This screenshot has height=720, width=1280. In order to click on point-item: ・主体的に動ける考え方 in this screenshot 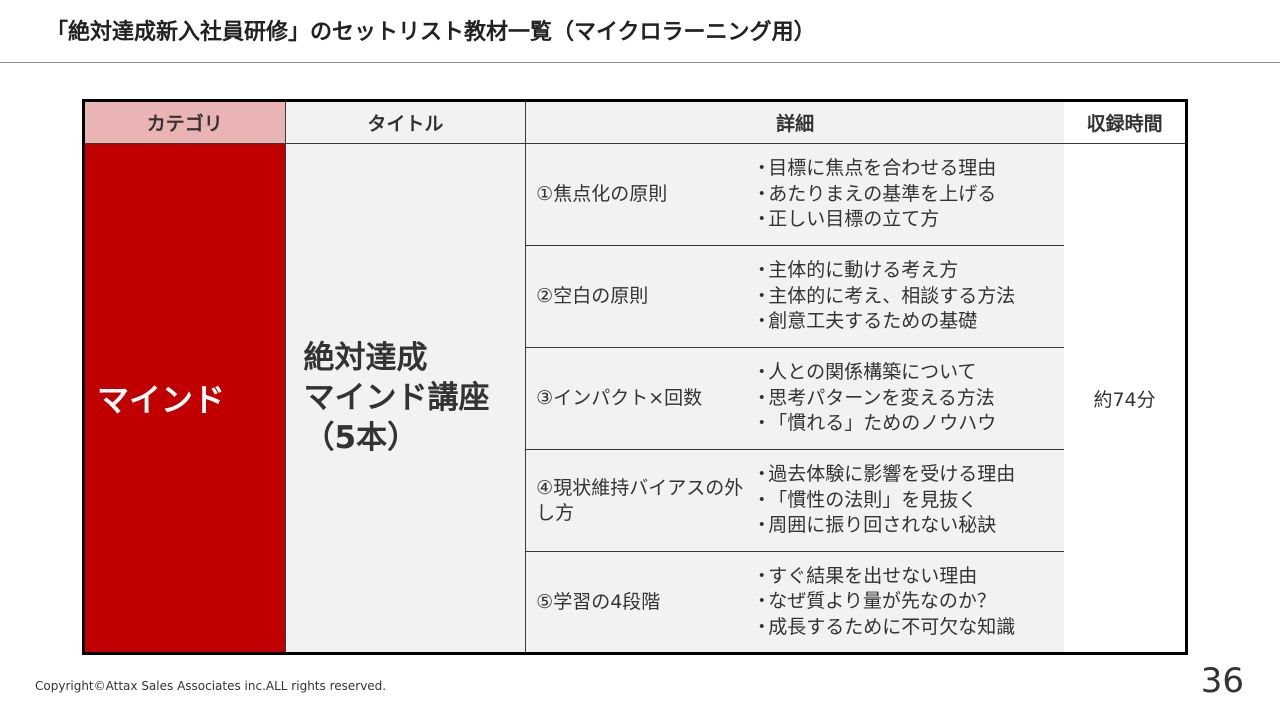, I will do `click(908, 271)`.